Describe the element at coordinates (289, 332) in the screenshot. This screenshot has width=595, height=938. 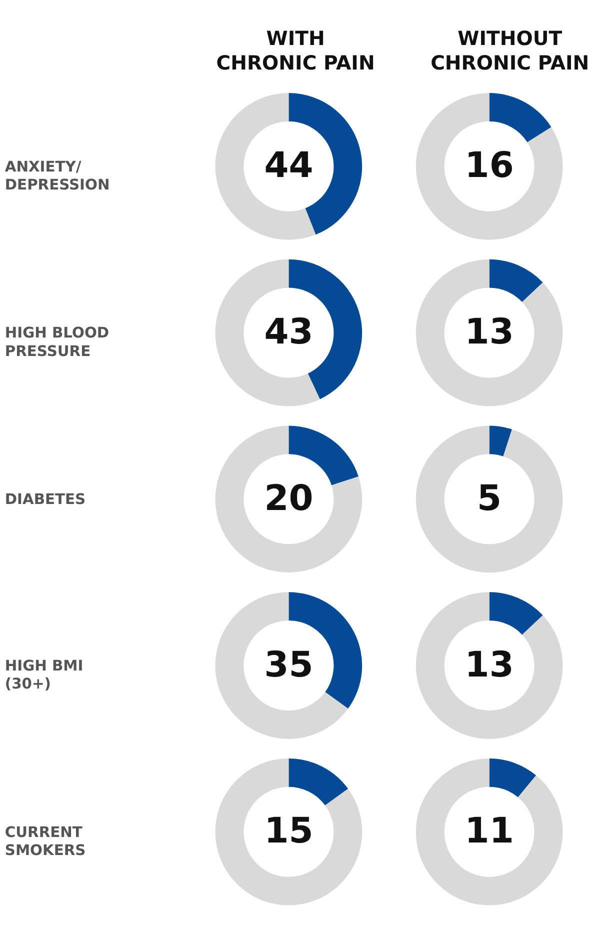
I see `data-label: 43` at that location.